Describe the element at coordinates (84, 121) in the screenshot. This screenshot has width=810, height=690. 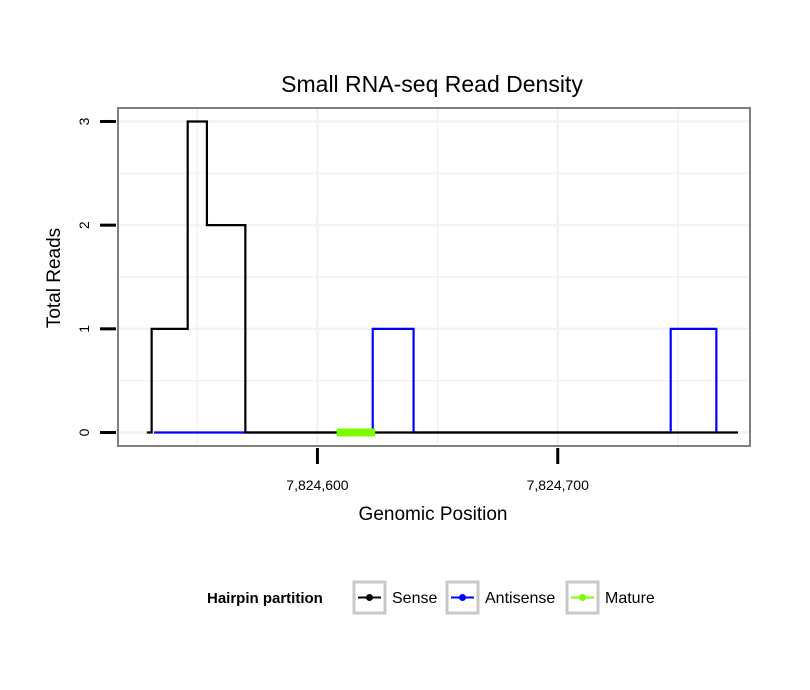
I see `y-tick-label: 3` at that location.